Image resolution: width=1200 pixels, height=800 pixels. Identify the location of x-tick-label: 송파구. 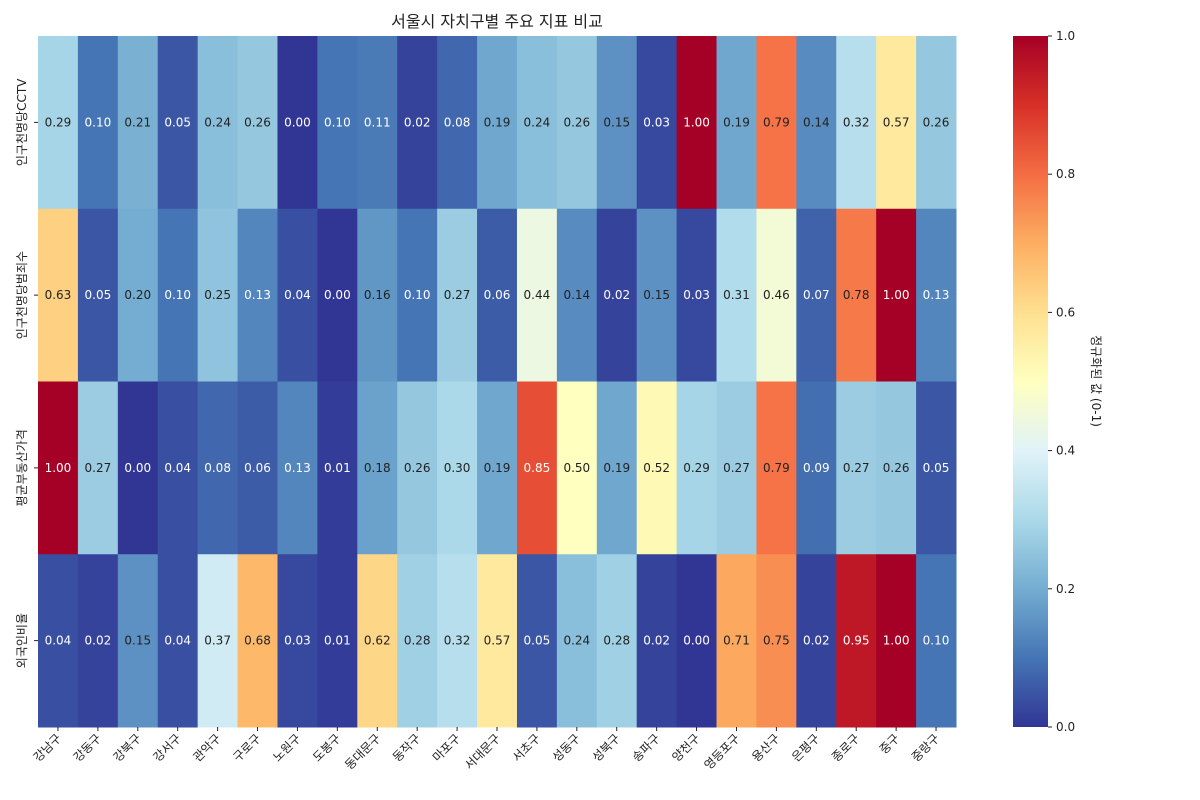
(645, 747).